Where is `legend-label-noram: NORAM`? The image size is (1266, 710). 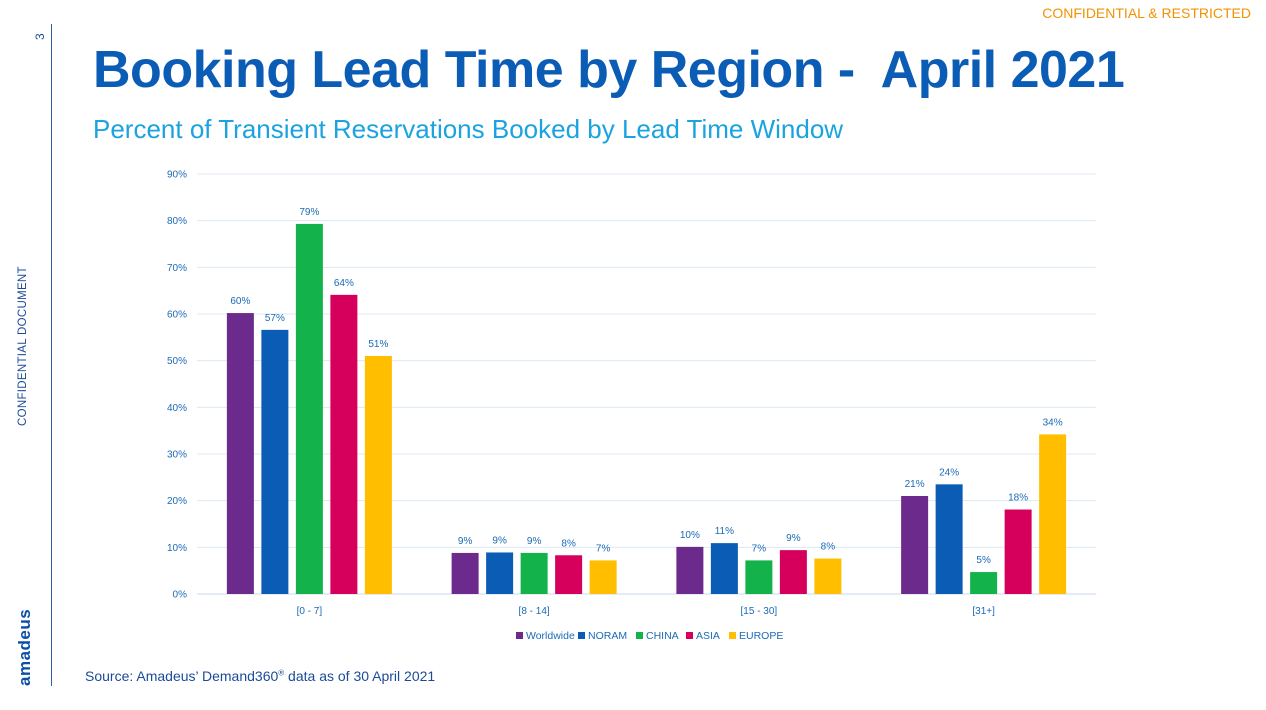 legend-label-noram: NORAM is located at coordinates (607, 636).